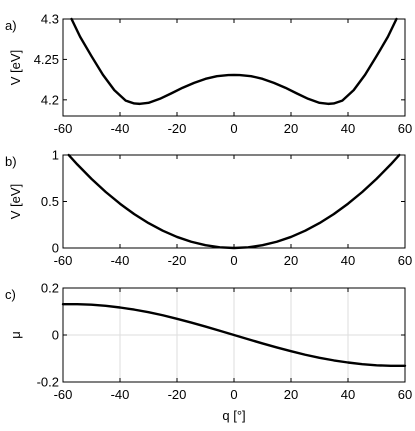  I want to click on panel-3-ytick-label: -0.2, so click(48, 382).